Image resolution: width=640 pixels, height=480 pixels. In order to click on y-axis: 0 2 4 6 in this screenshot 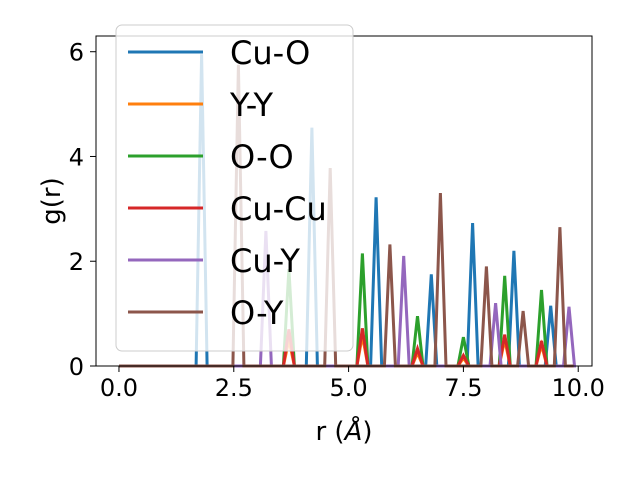, I will do `click(82, 210)`.